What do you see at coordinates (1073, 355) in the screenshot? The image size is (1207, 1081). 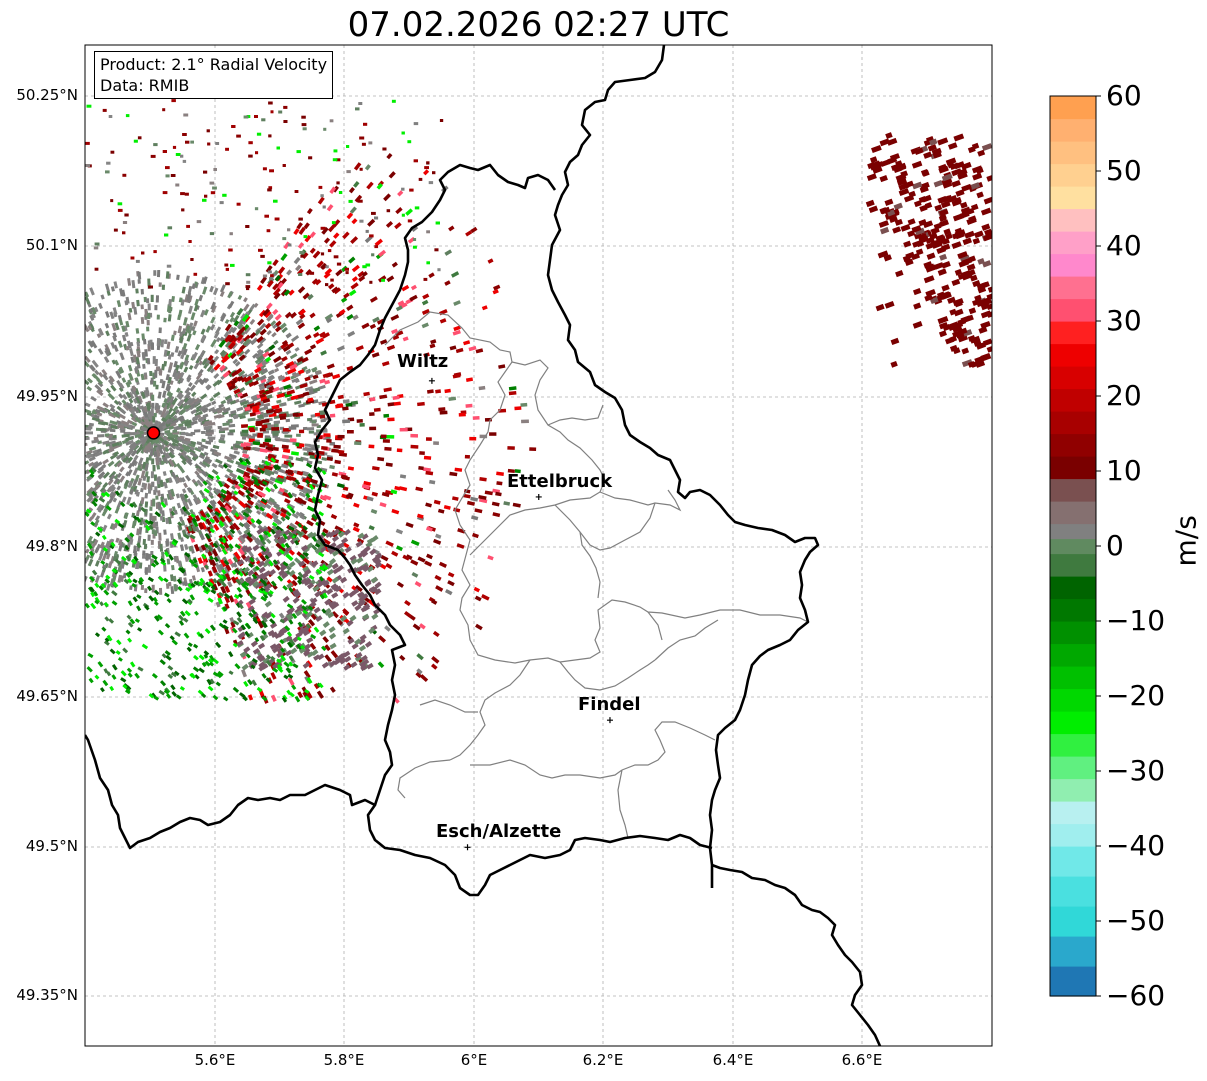 I see `colorbar-segment` at bounding box center [1073, 355].